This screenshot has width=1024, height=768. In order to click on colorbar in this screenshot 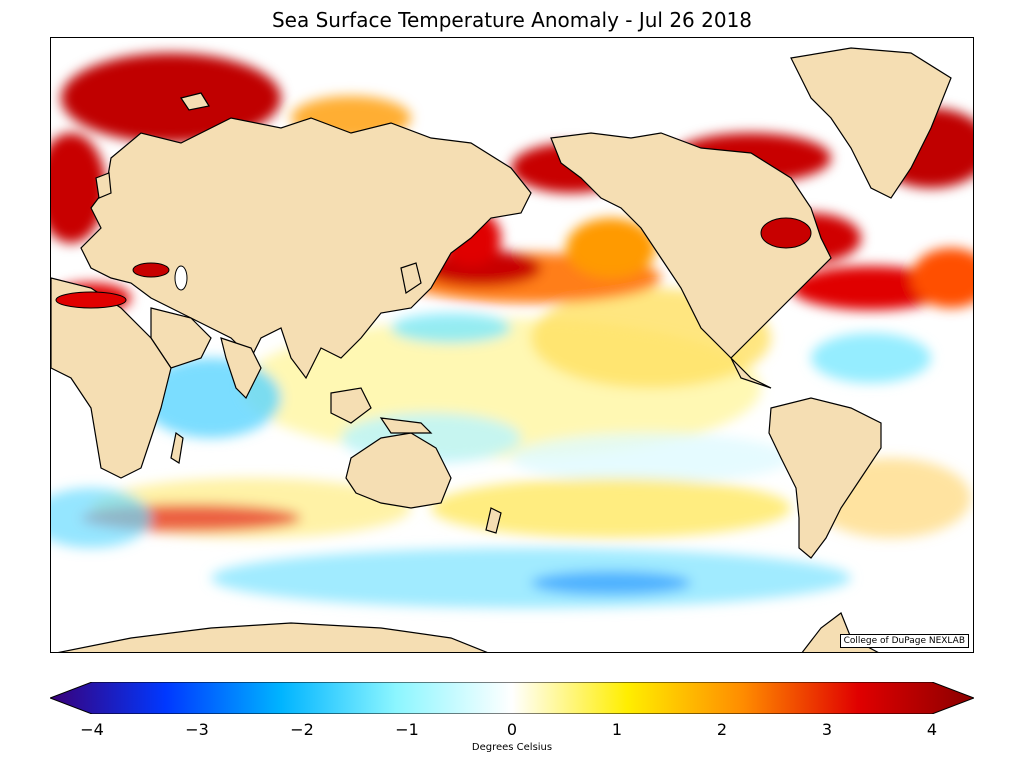, I will do `click(512, 698)`.